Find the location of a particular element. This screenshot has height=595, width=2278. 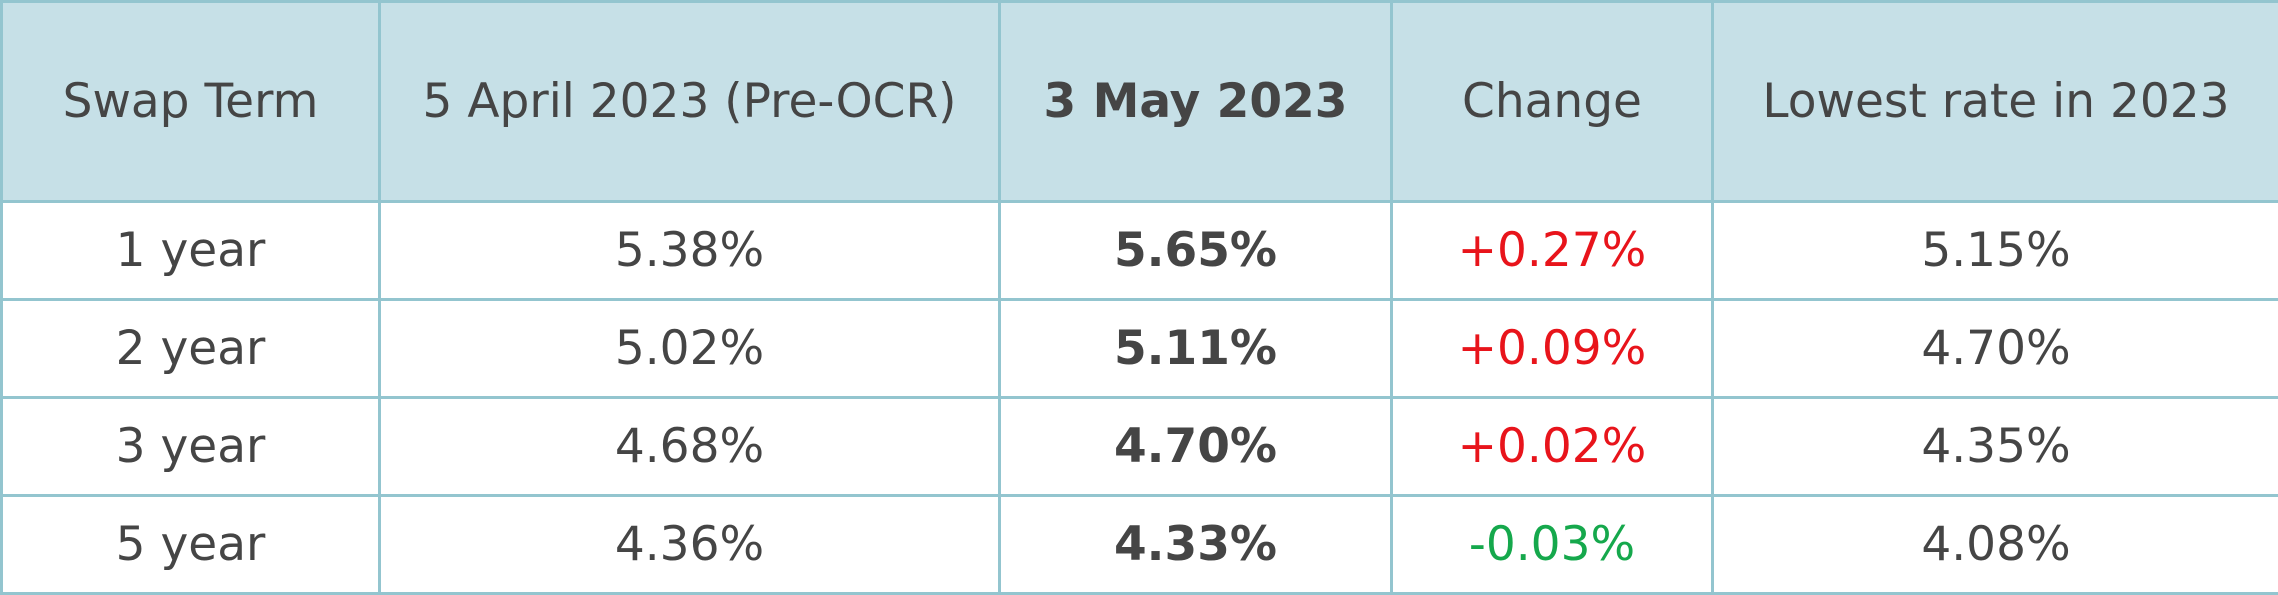

cell: +0.27% is located at coordinates (1552, 251).